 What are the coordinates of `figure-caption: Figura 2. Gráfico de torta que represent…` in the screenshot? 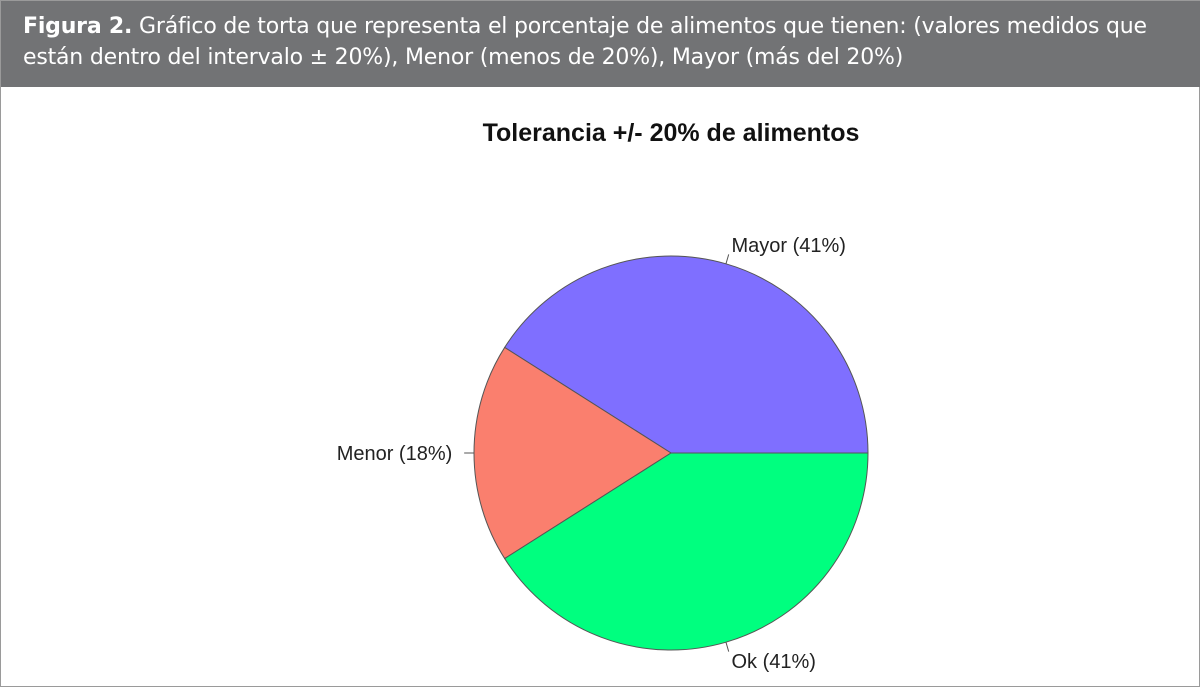 It's located at (600, 44).